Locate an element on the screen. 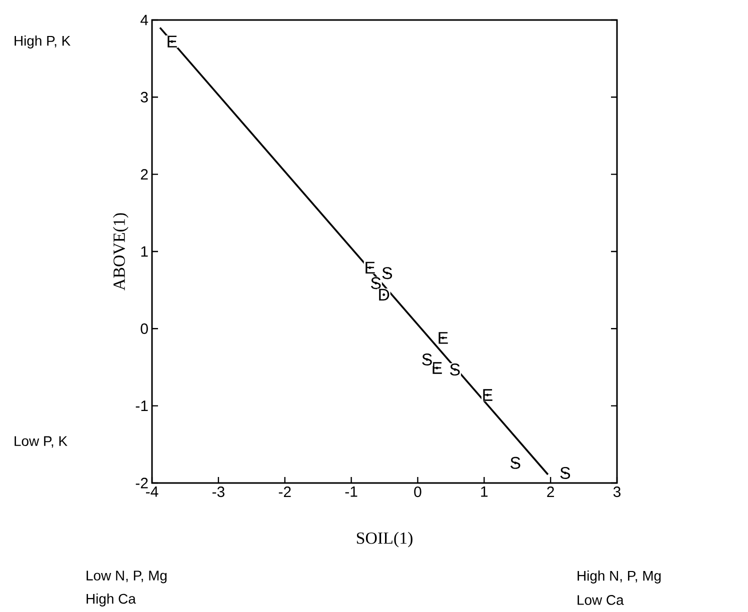 The width and height of the screenshot is (748, 612). series-label: E is located at coordinates (370, 268).